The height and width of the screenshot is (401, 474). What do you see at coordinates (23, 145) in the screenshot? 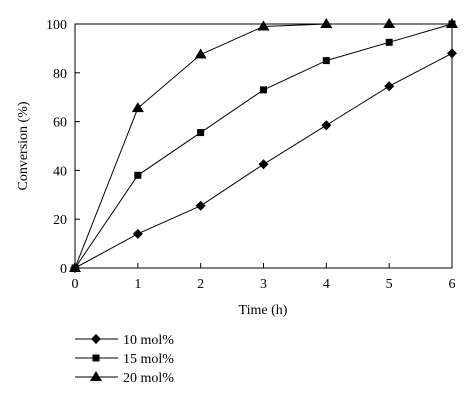
I see `y-axis-label: Conversion (%)` at bounding box center [23, 145].